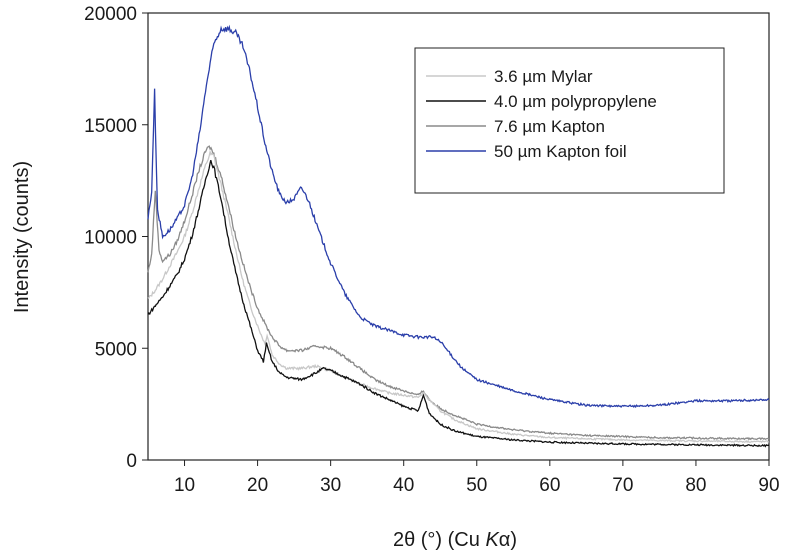 The image size is (786, 555). Describe the element at coordinates (257, 485) in the screenshot. I see `x-tick-label: 20` at that location.